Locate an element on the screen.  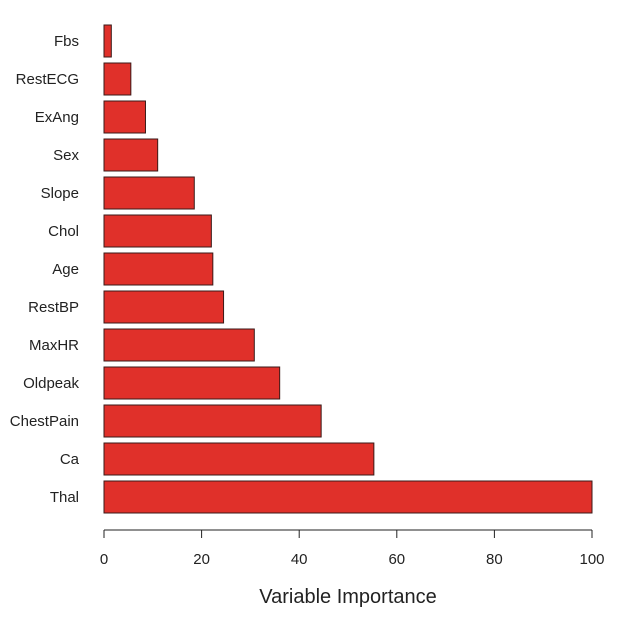
category-label-exang: ExAng is located at coordinates (57, 117).